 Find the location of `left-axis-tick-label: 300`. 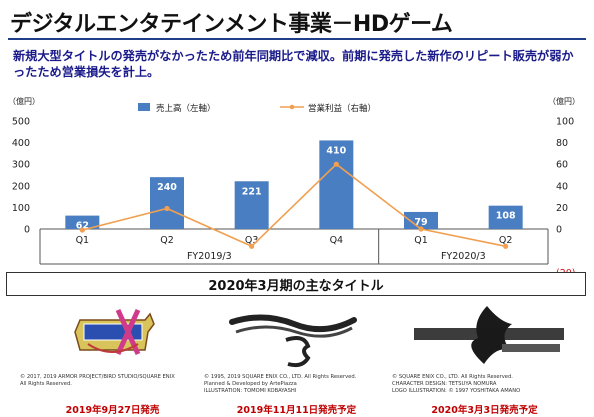

left-axis-tick-label: 300 is located at coordinates (21, 165).